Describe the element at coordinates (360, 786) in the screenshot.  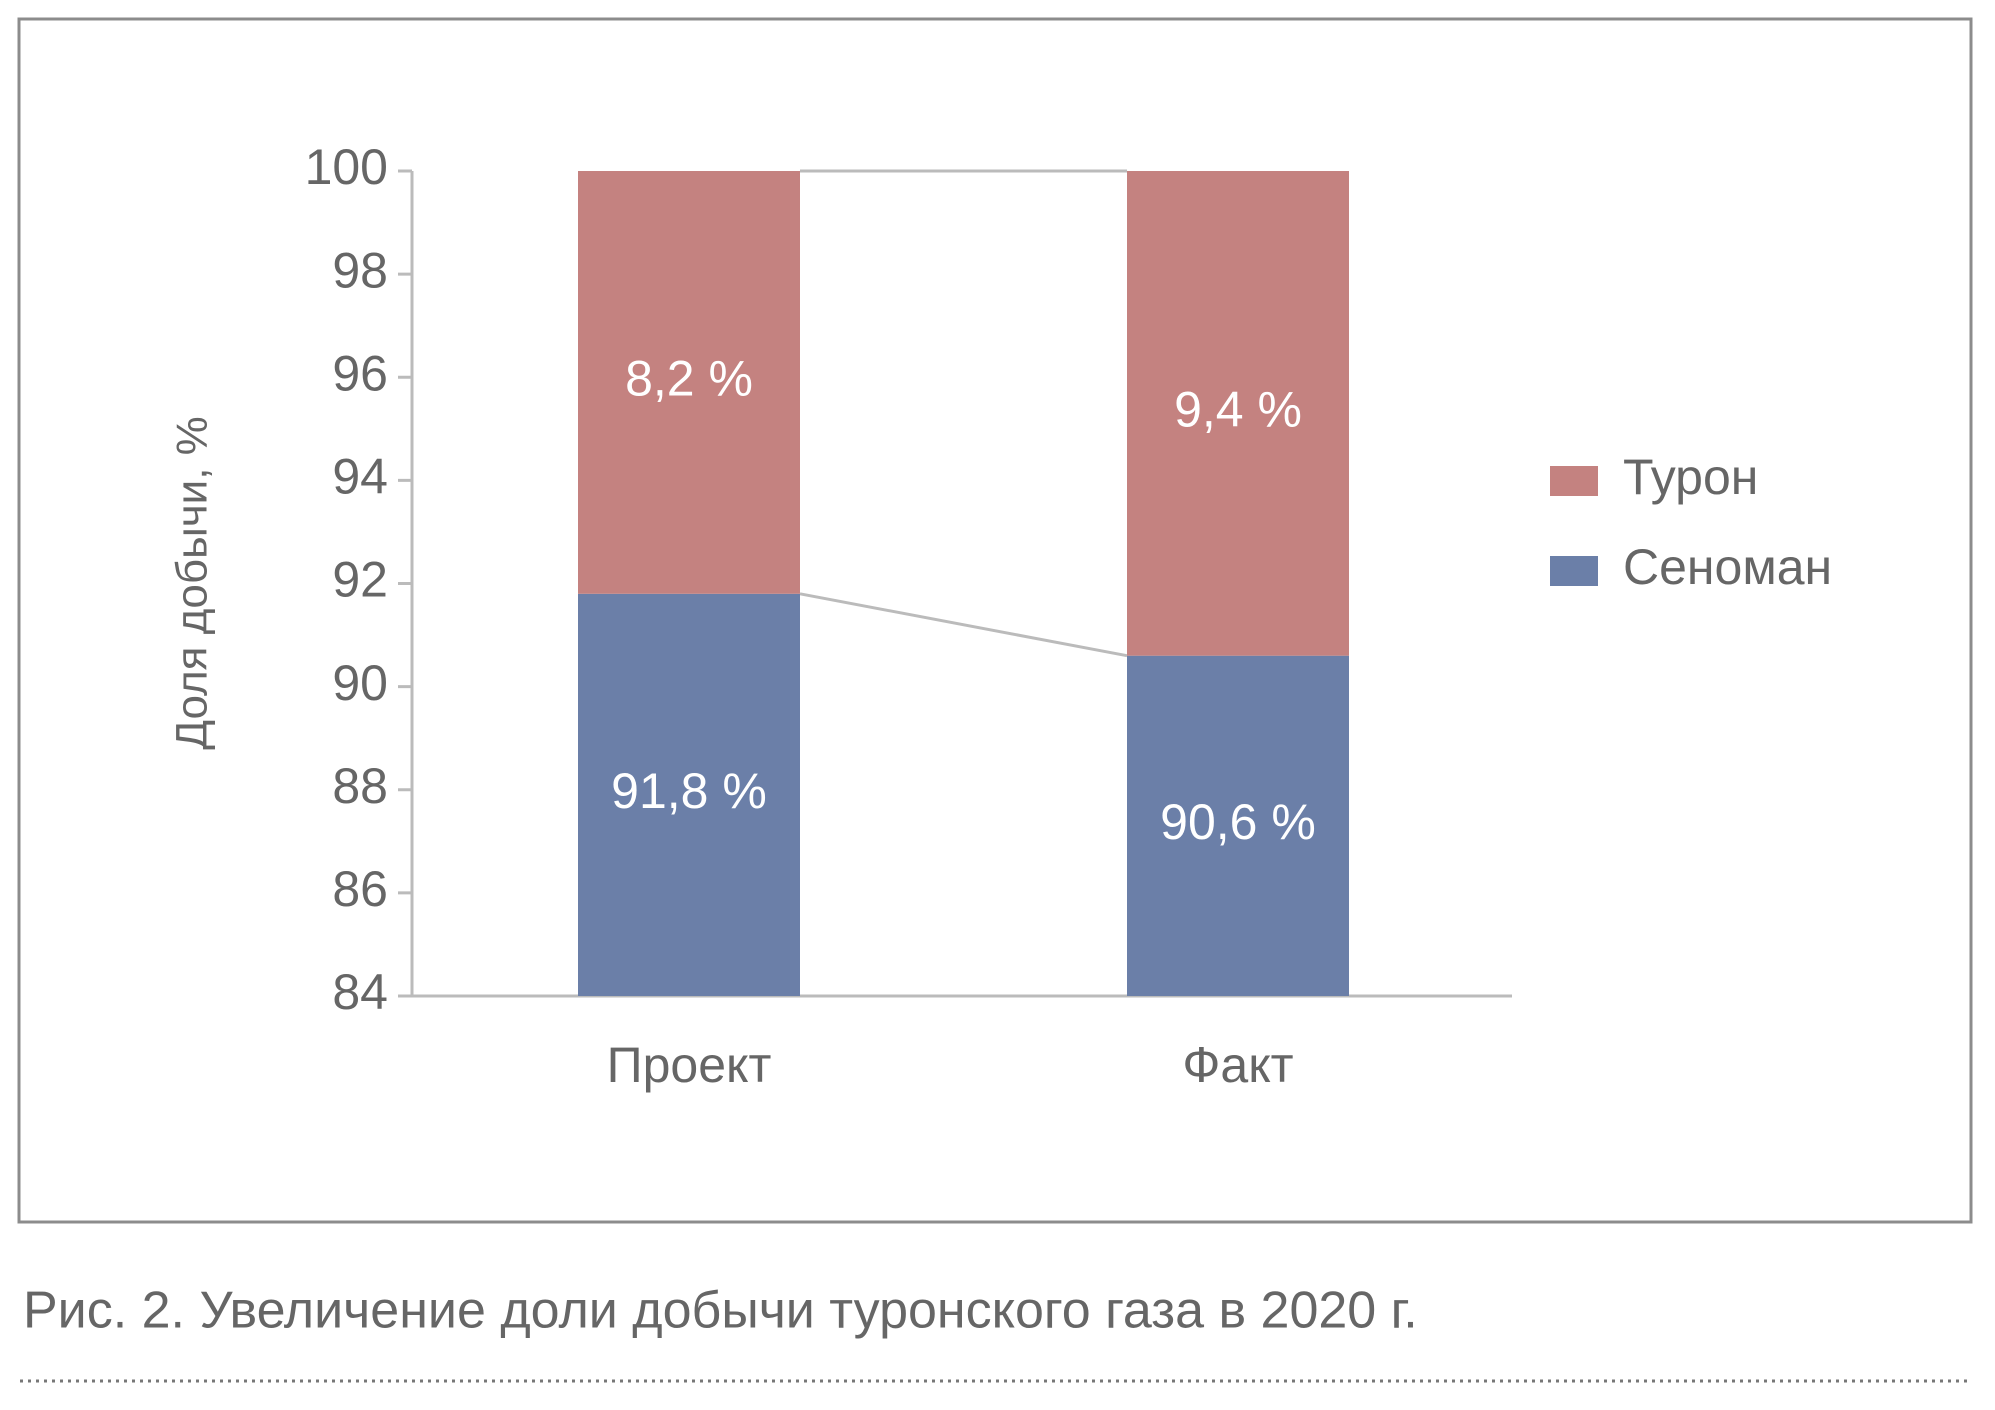
I see `y-tick-label: 88` at that location.